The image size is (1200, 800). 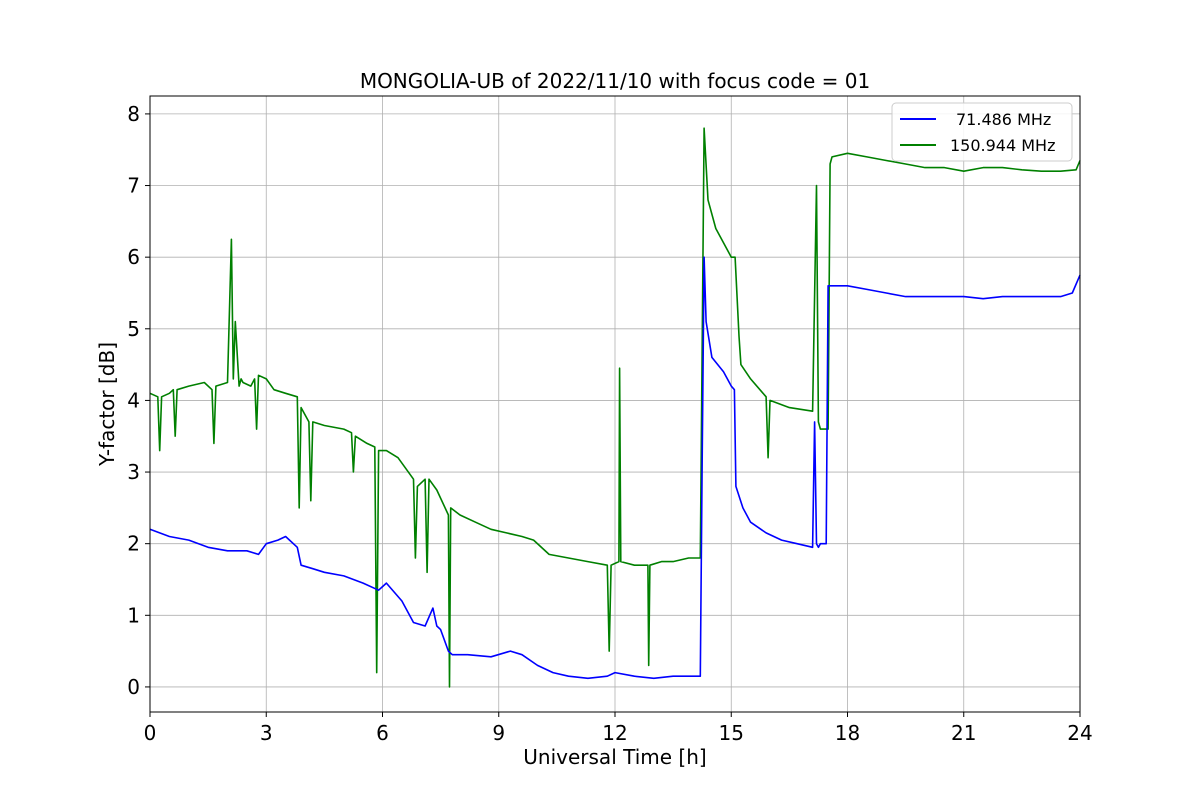 I want to click on x-tick-label: 21, so click(x=963, y=733).